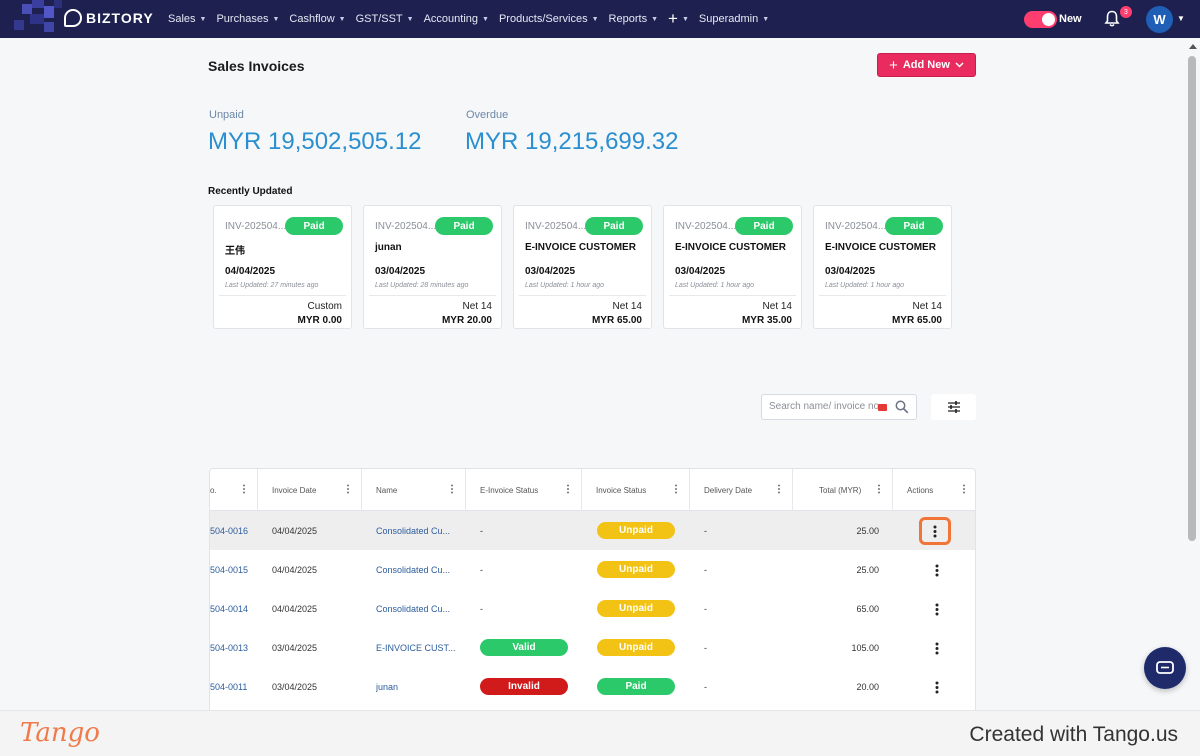 The image size is (1200, 756). I want to click on chat-widget-button, so click(1165, 668).